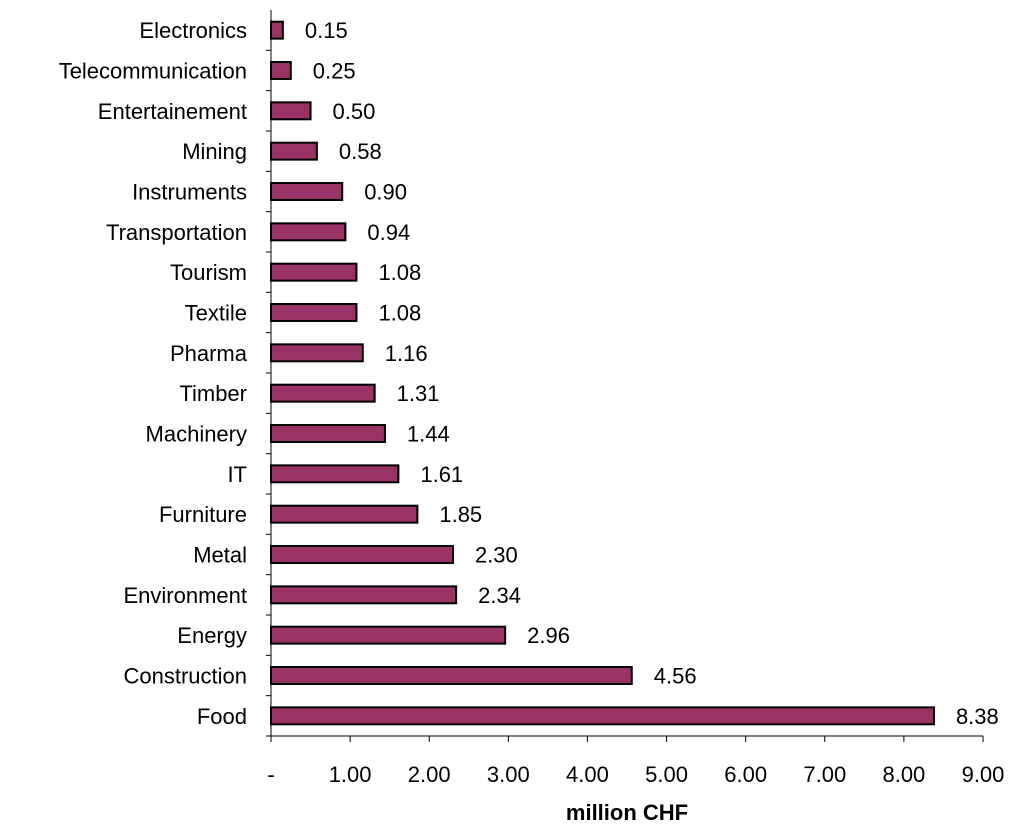 The height and width of the screenshot is (829, 1024). Describe the element at coordinates (308, 232) in the screenshot. I see `bar-transportation` at that location.